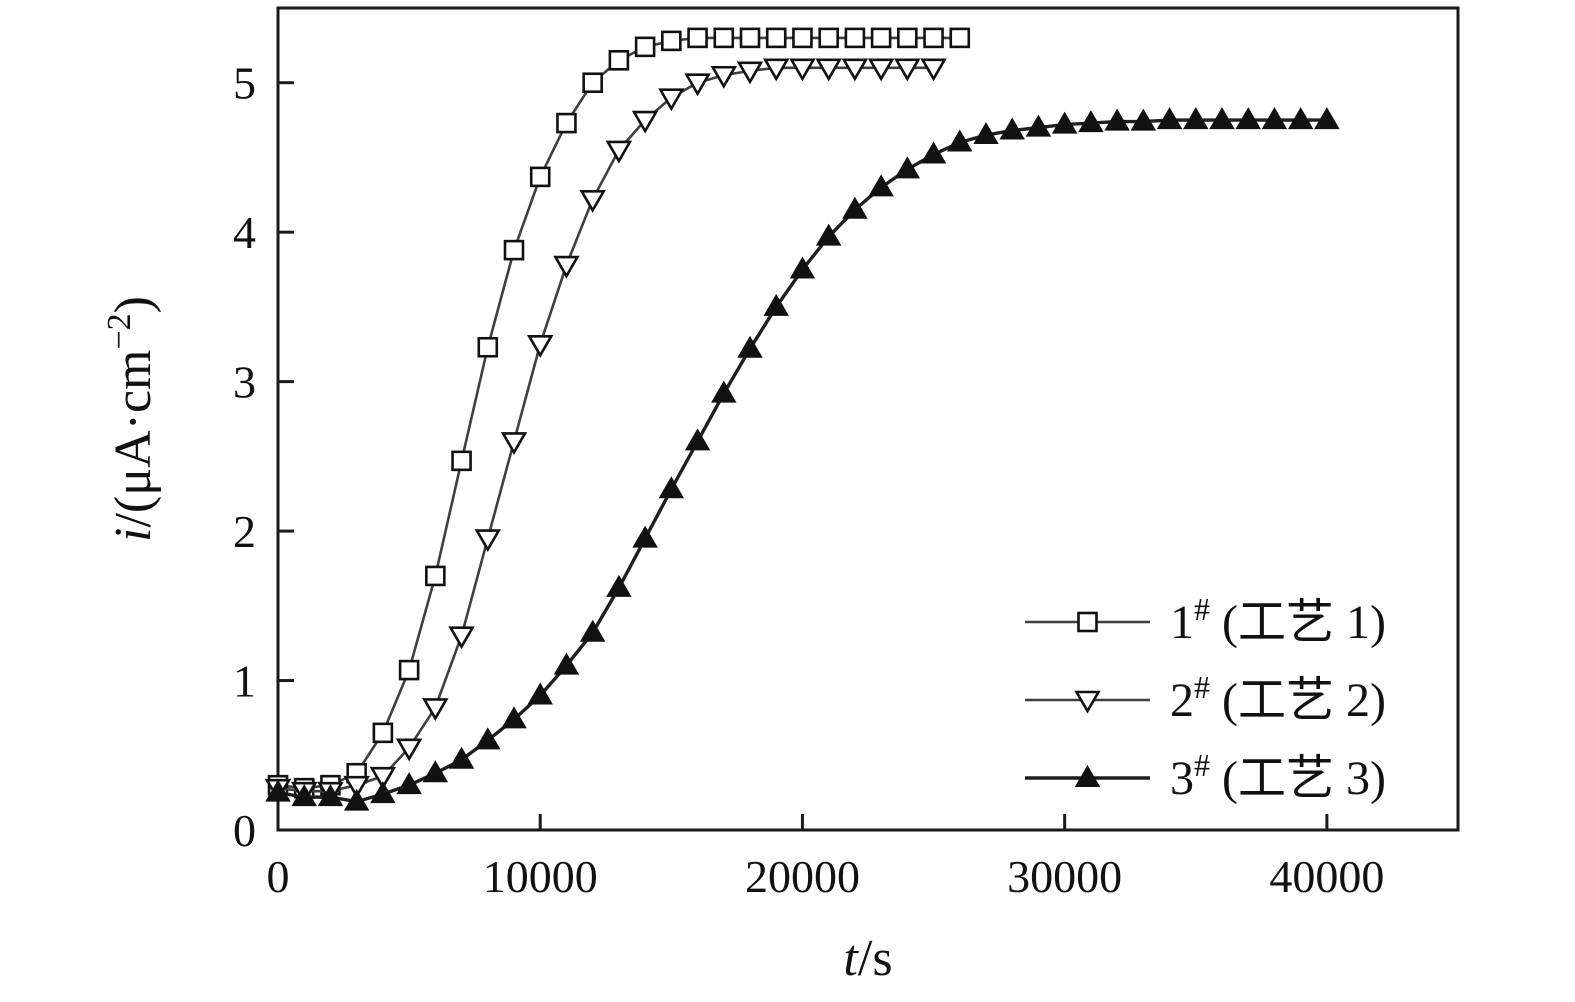 This screenshot has width=1575, height=1002. Describe the element at coordinates (1278, 620) in the screenshot. I see `legend-label: 1# (工艺 1)` at that location.